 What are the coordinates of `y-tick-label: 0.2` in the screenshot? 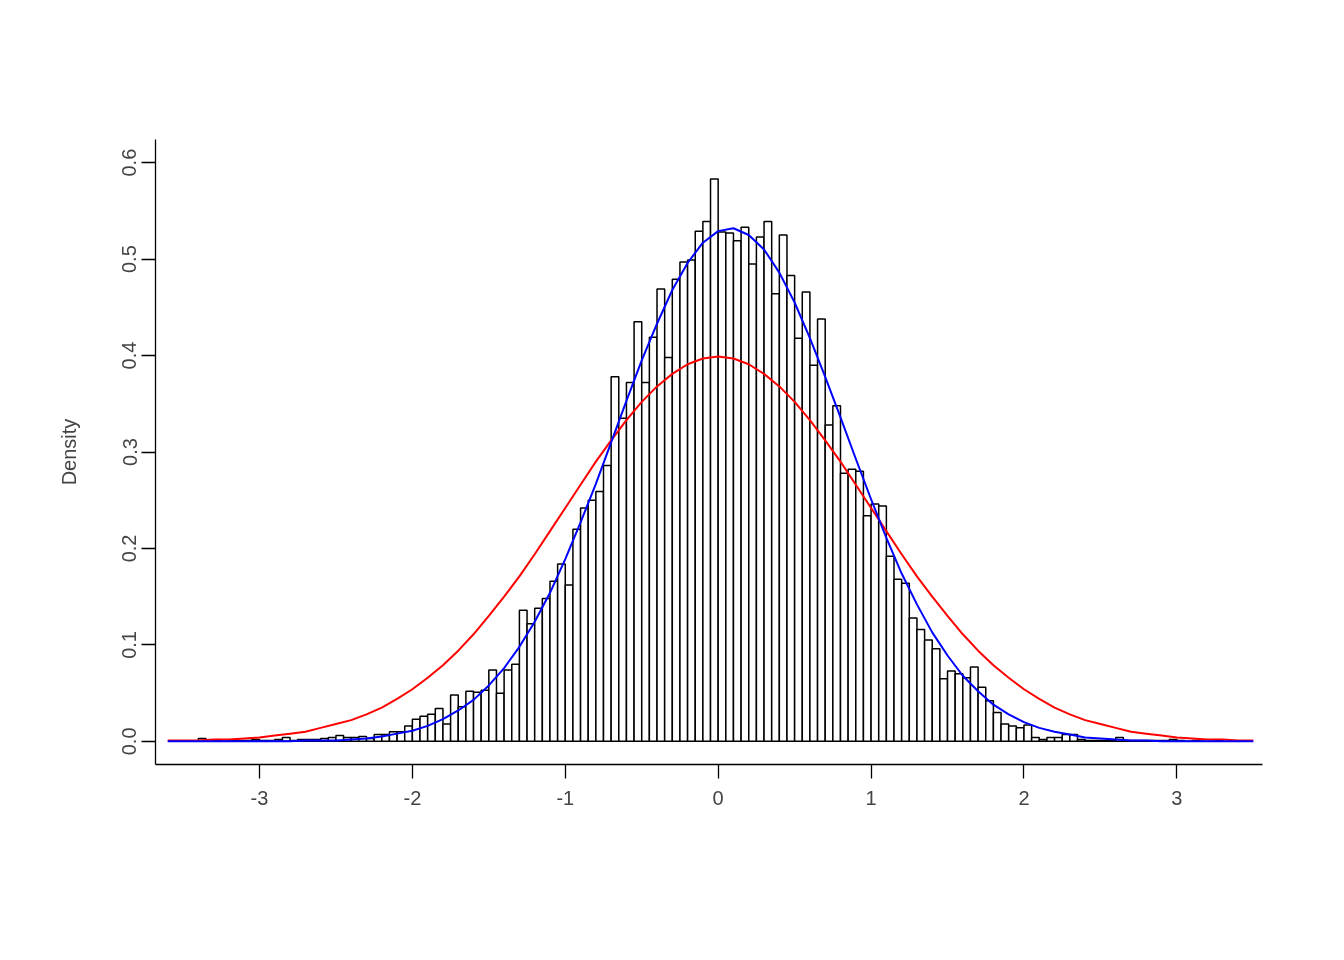 It's located at (129, 548).